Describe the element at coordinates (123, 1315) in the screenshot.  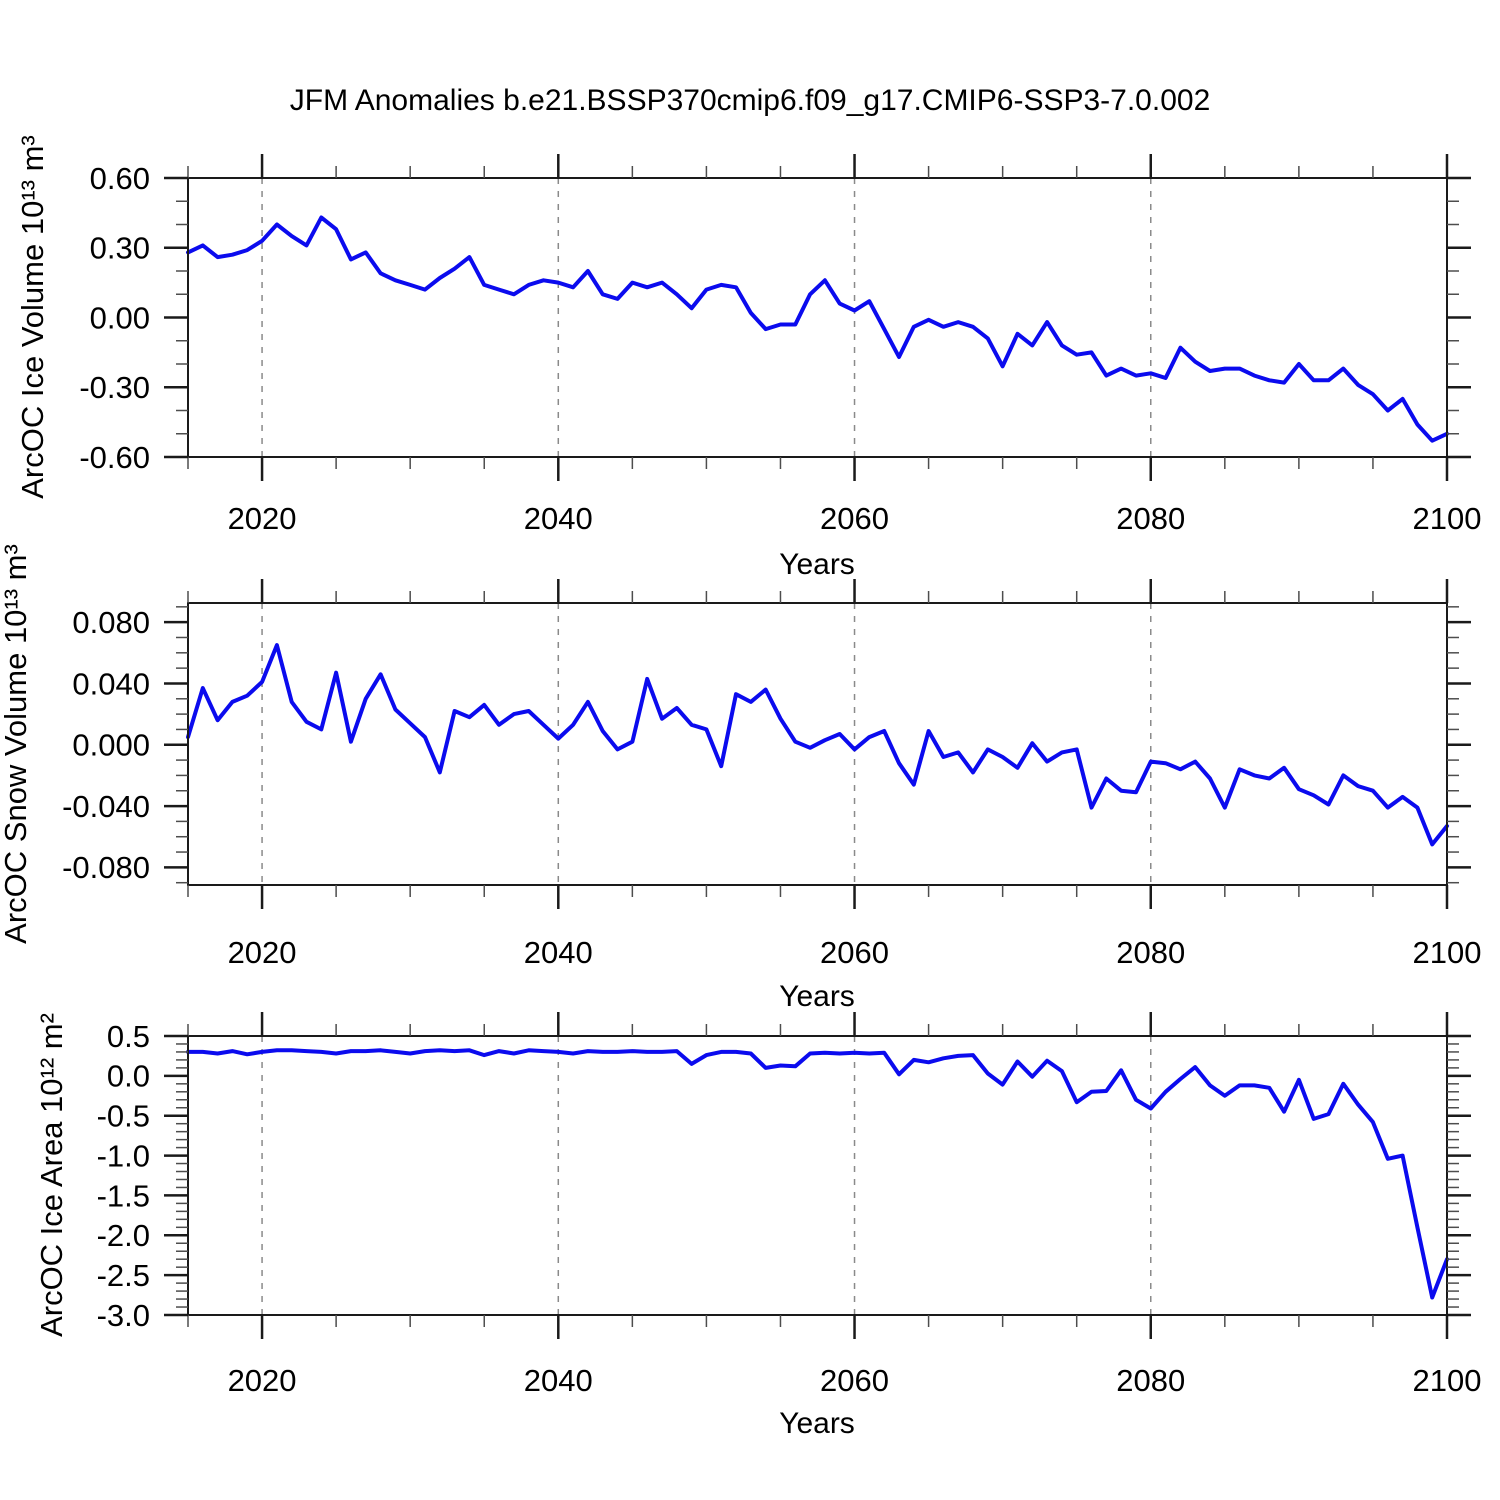
I see `y-tick-label: -3.0` at that location.